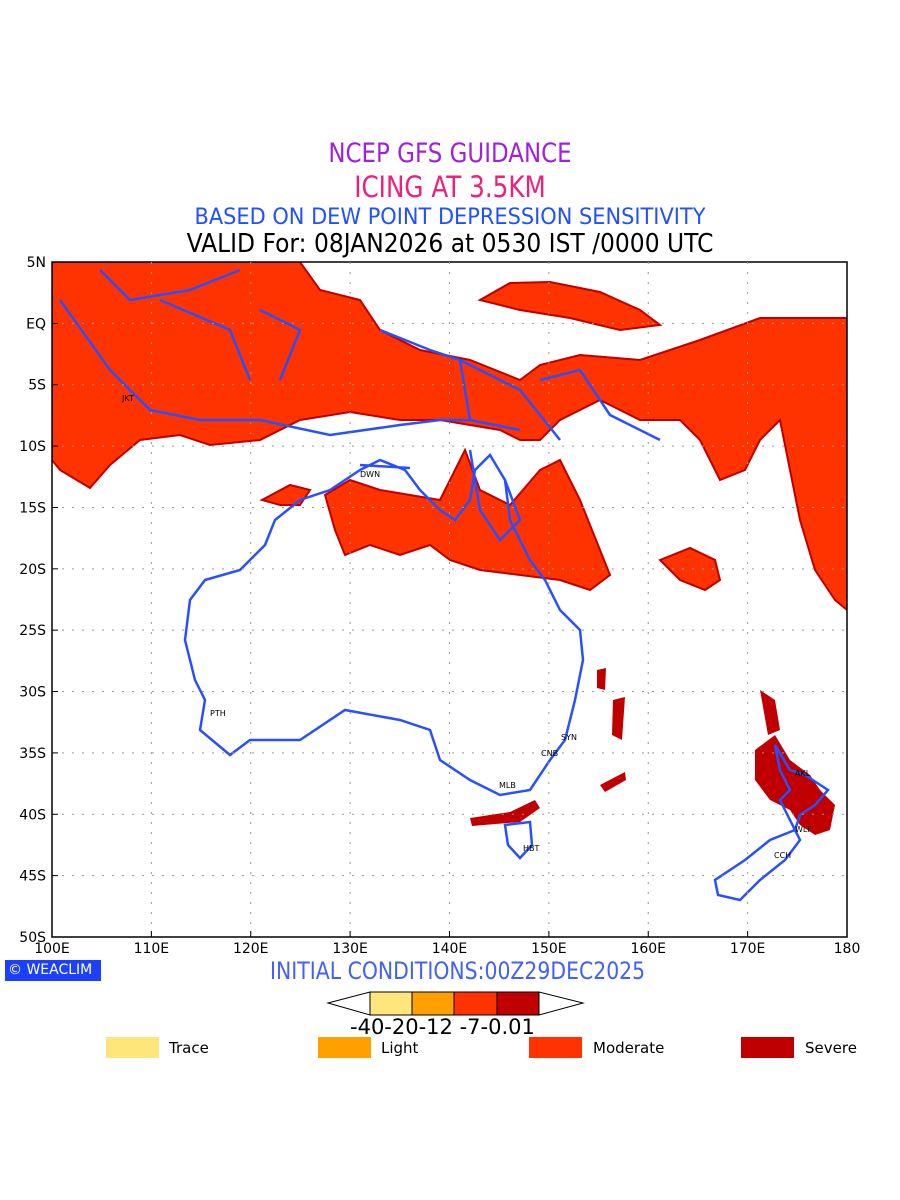  Describe the element at coordinates (359, 355) in the screenshot. I see `indonesia-coast` at that location.